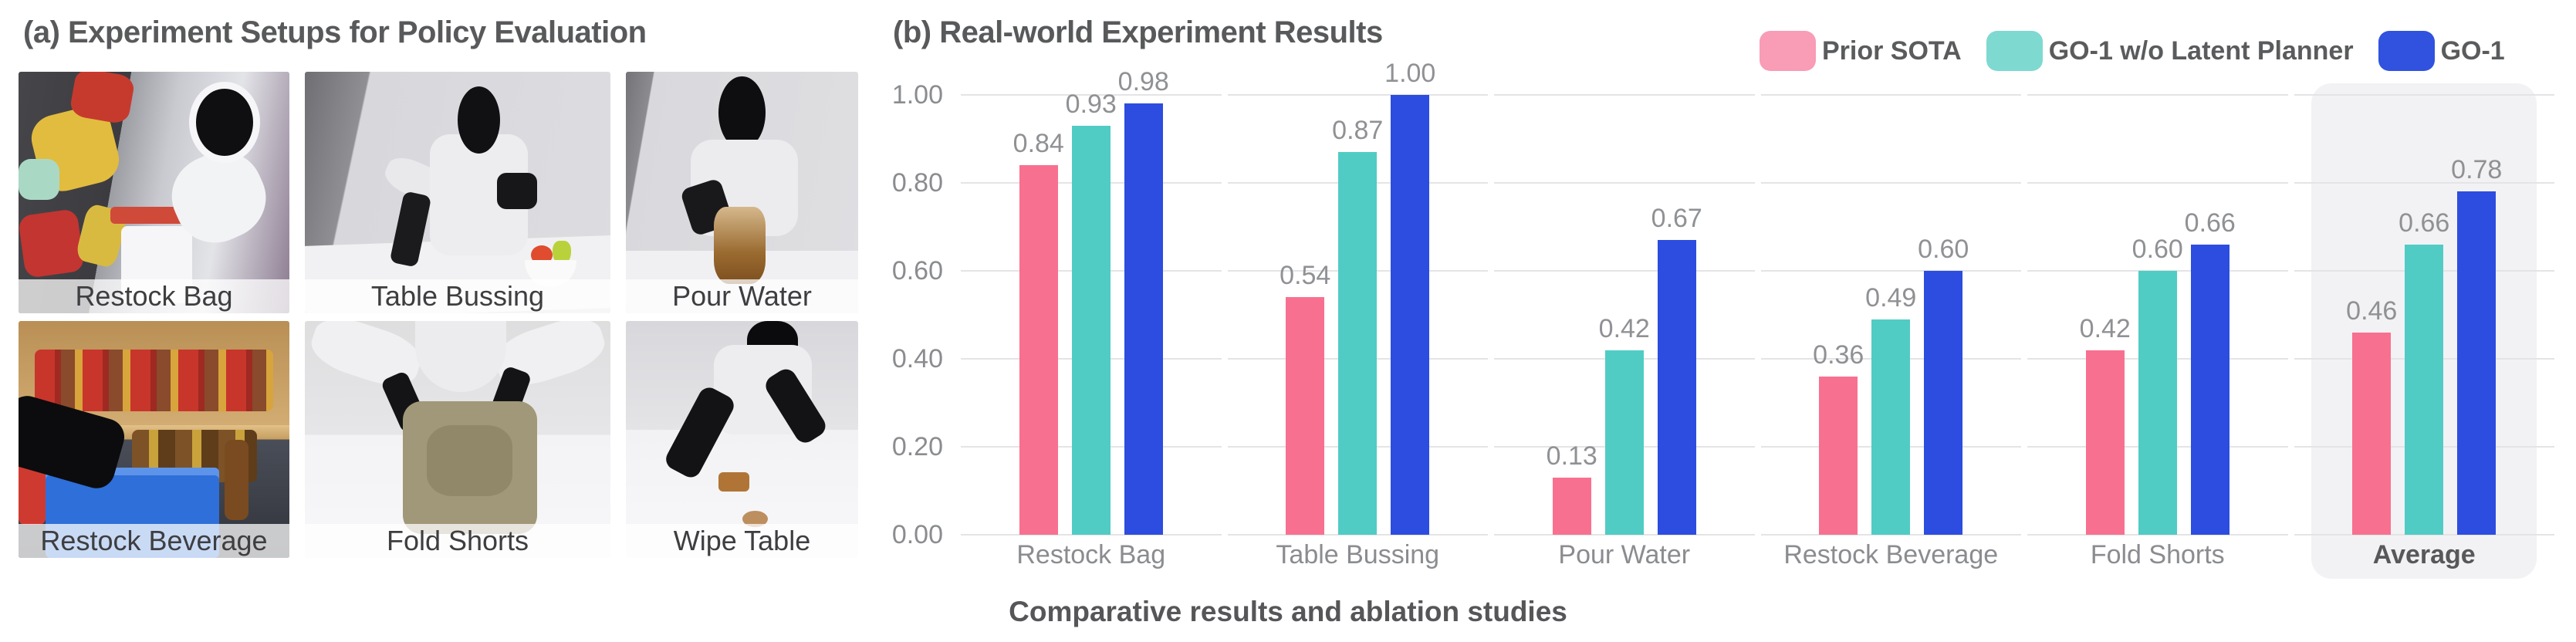 This screenshot has height=642, width=2576. Describe the element at coordinates (457, 192) in the screenshot. I see `photo-table-bussing: Table Bussing` at that location.